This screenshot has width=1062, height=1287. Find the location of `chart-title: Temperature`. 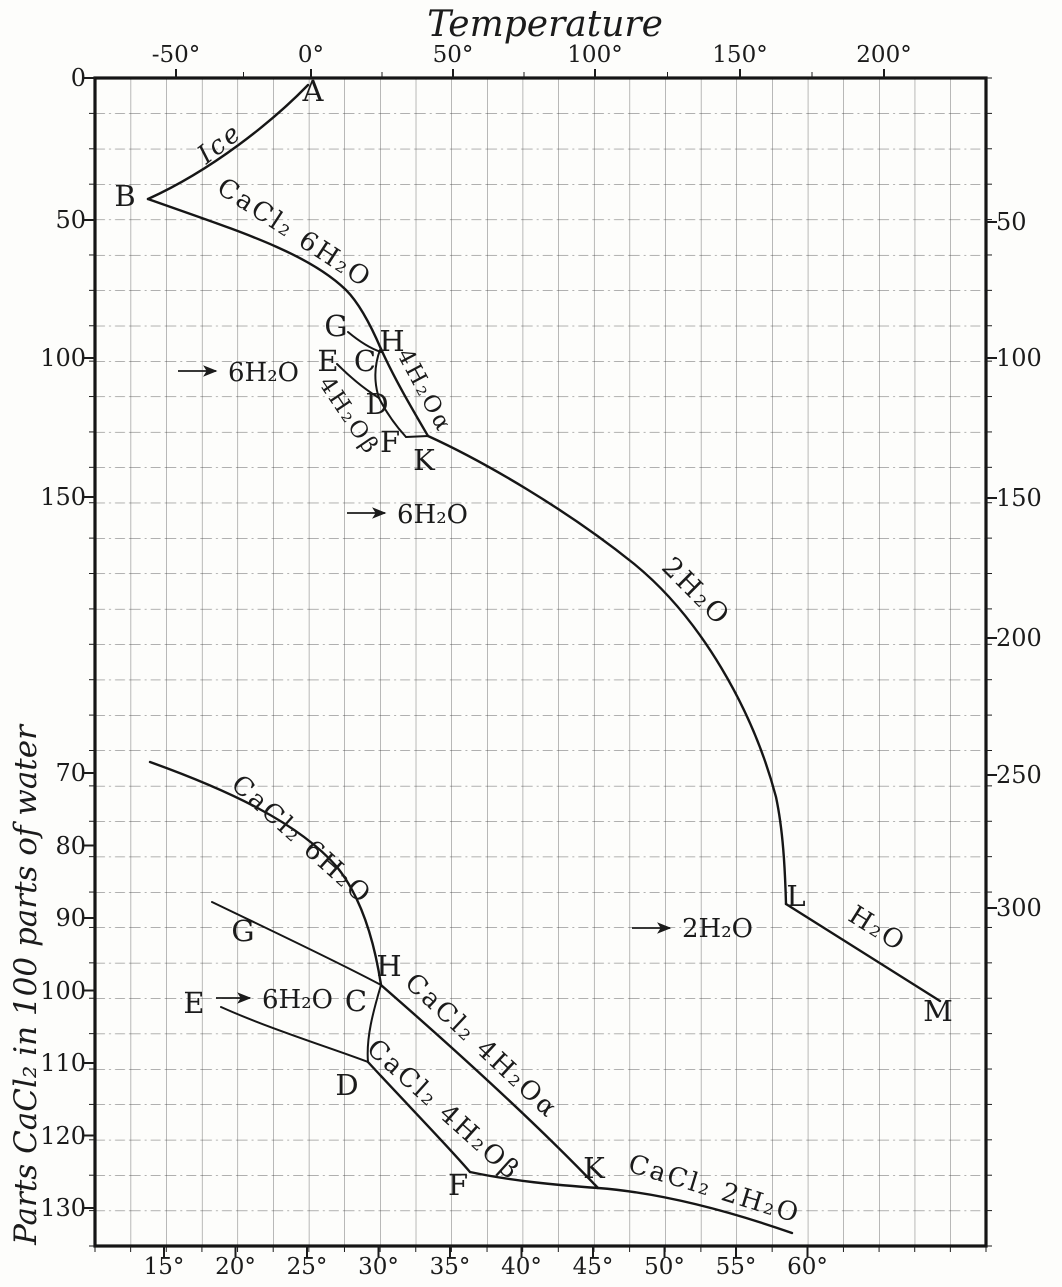

chart-title: Temperature is located at coordinates (545, 24).